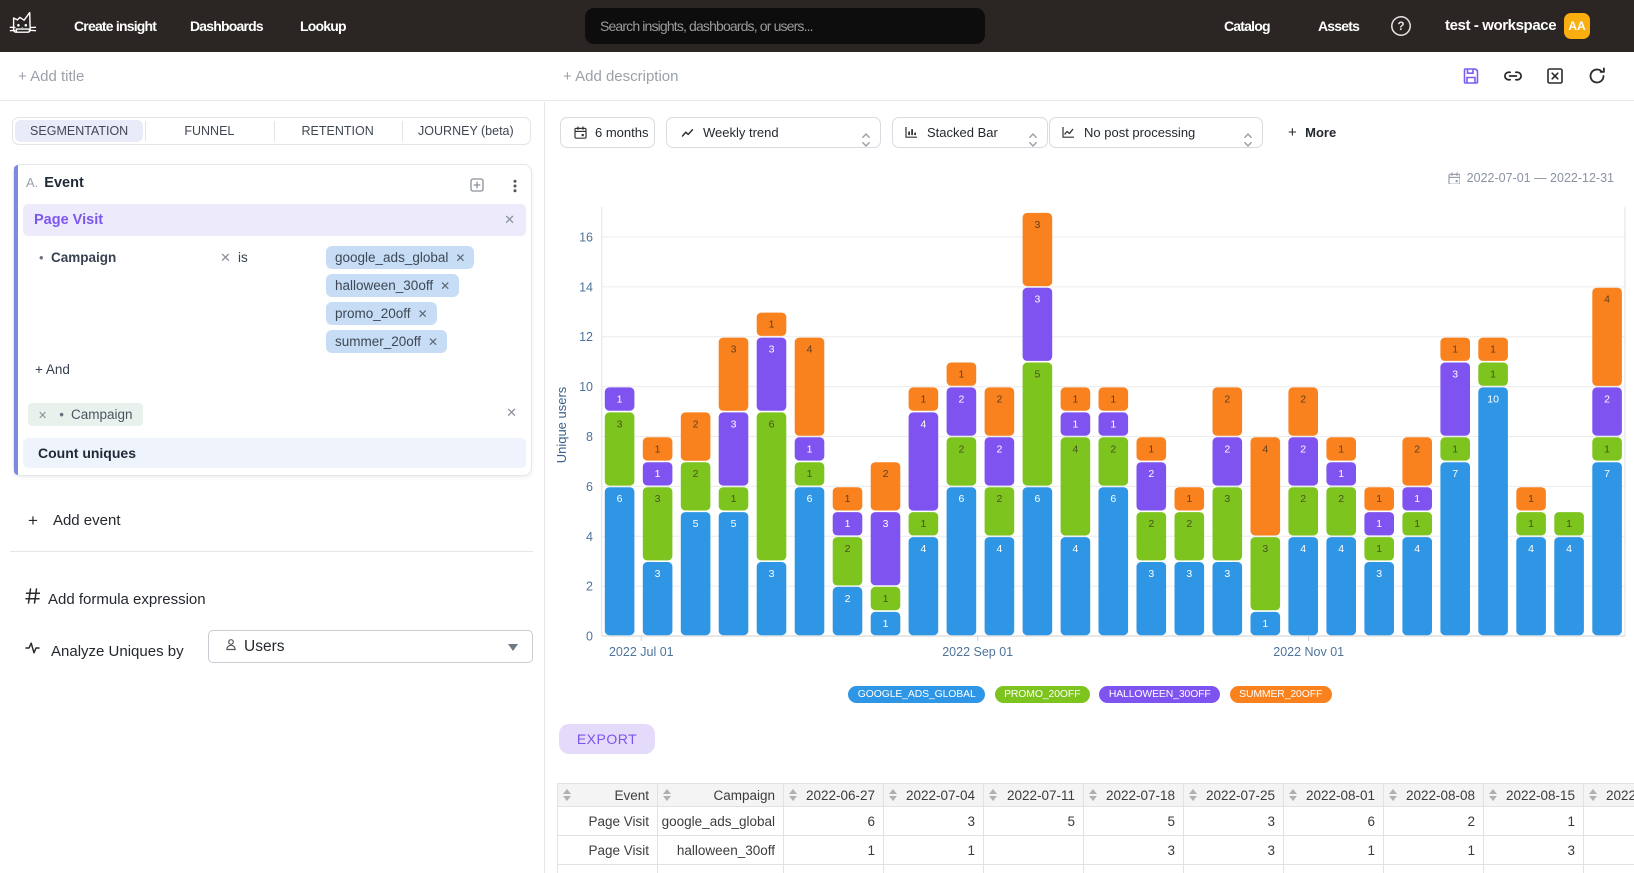  What do you see at coordinates (586, 337) in the screenshot?
I see `svg-text: 12` at bounding box center [586, 337].